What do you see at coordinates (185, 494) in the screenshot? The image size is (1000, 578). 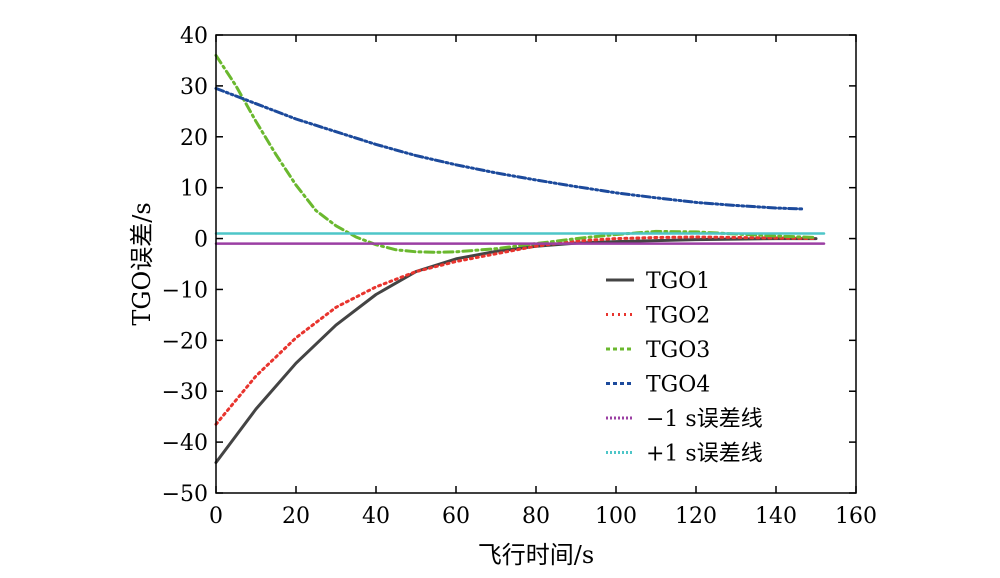 I see `y-tick-label: −50` at bounding box center [185, 494].